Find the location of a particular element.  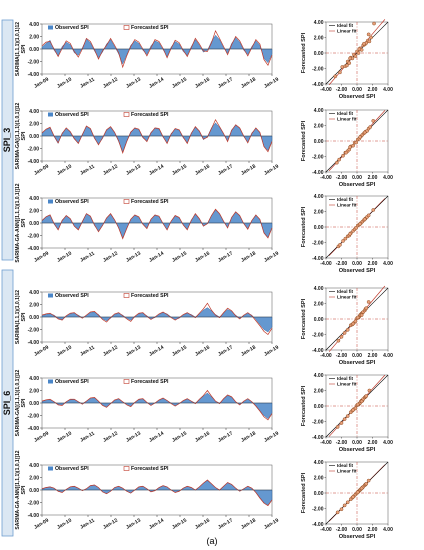

model-name-label: SARIMA-GA[(1,1,1)(1,0,1)]12 is located at coordinates (18, 402).